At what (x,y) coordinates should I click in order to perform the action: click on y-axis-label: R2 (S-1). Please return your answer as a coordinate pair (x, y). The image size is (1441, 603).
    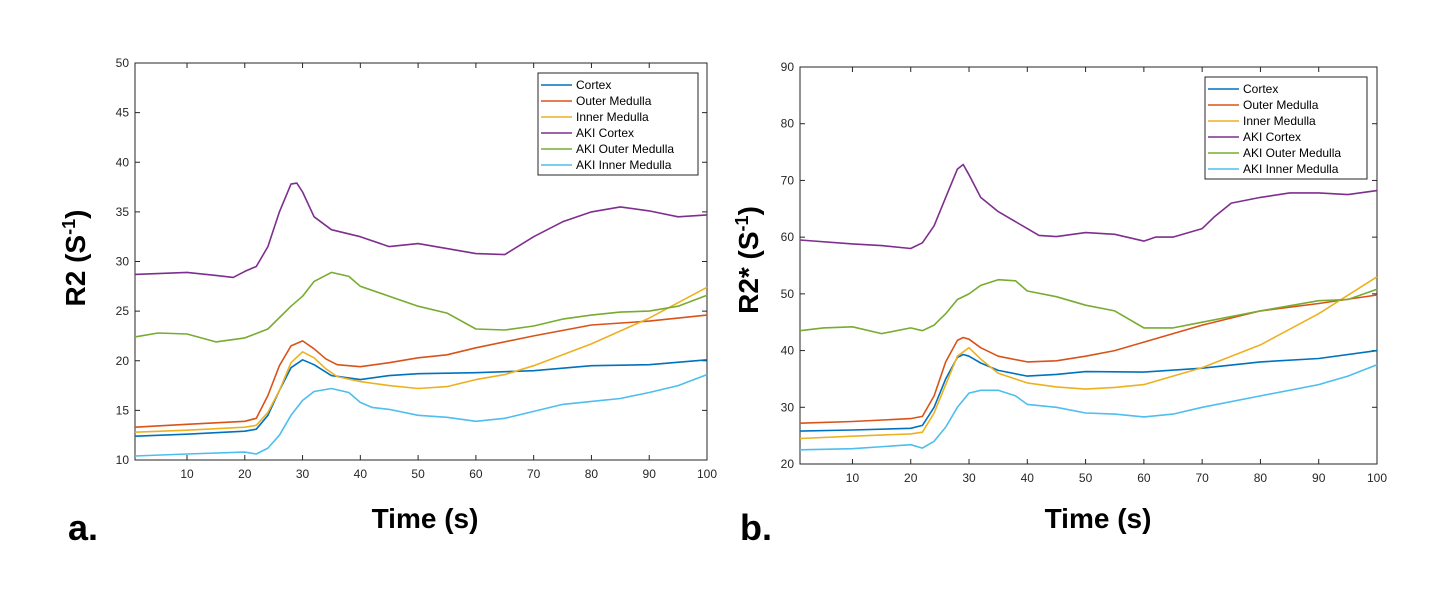
    Looking at the image, I should click on (75, 258).